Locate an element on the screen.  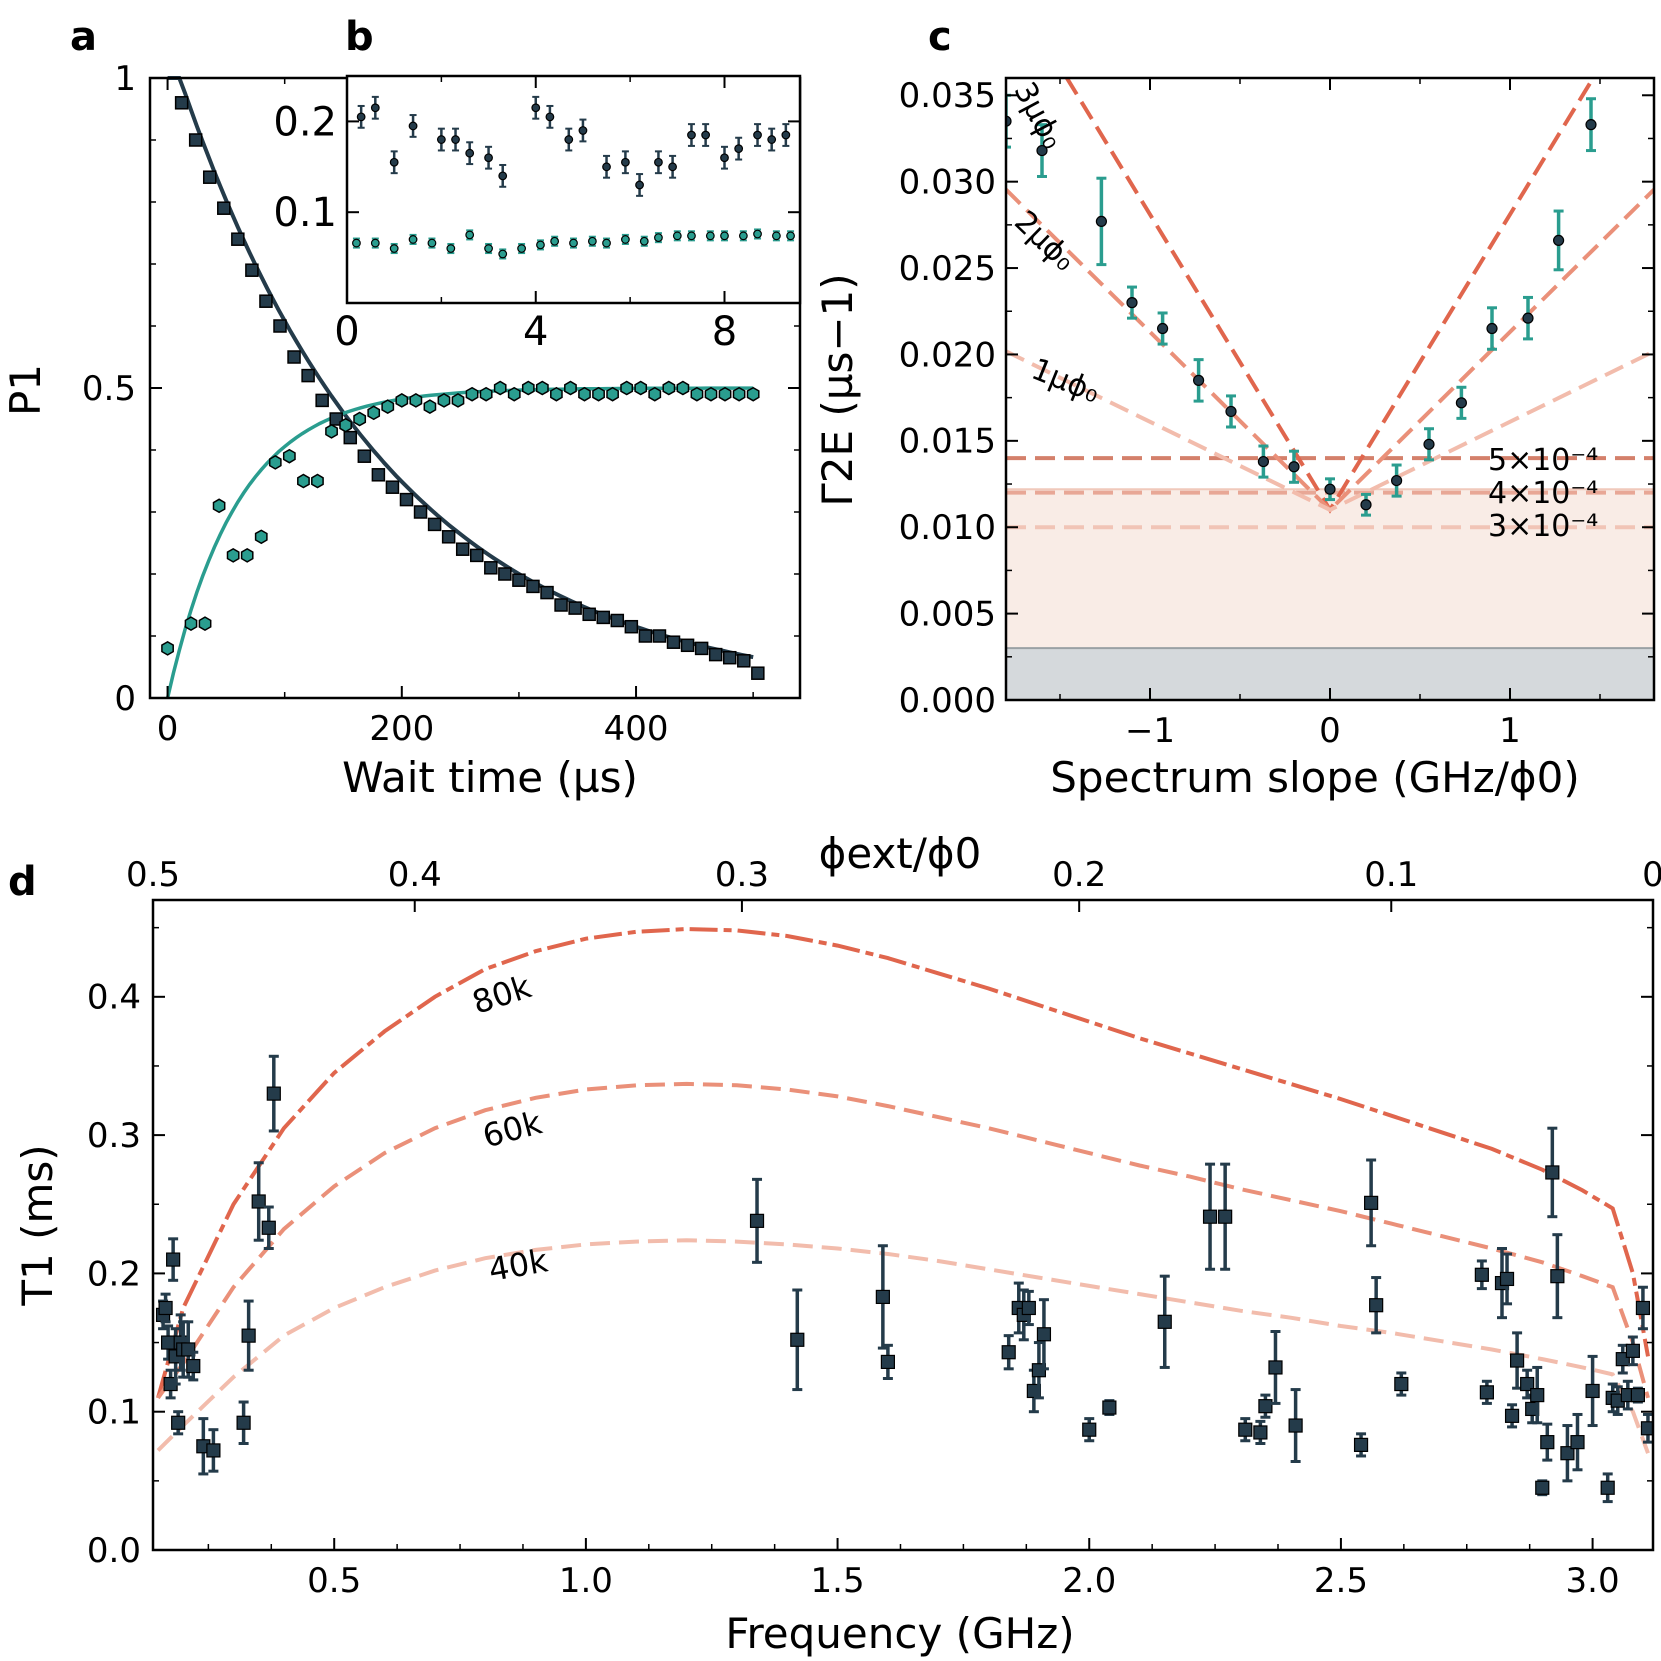
panel-d-top-tick-label: 0.1 is located at coordinates (1391, 875).